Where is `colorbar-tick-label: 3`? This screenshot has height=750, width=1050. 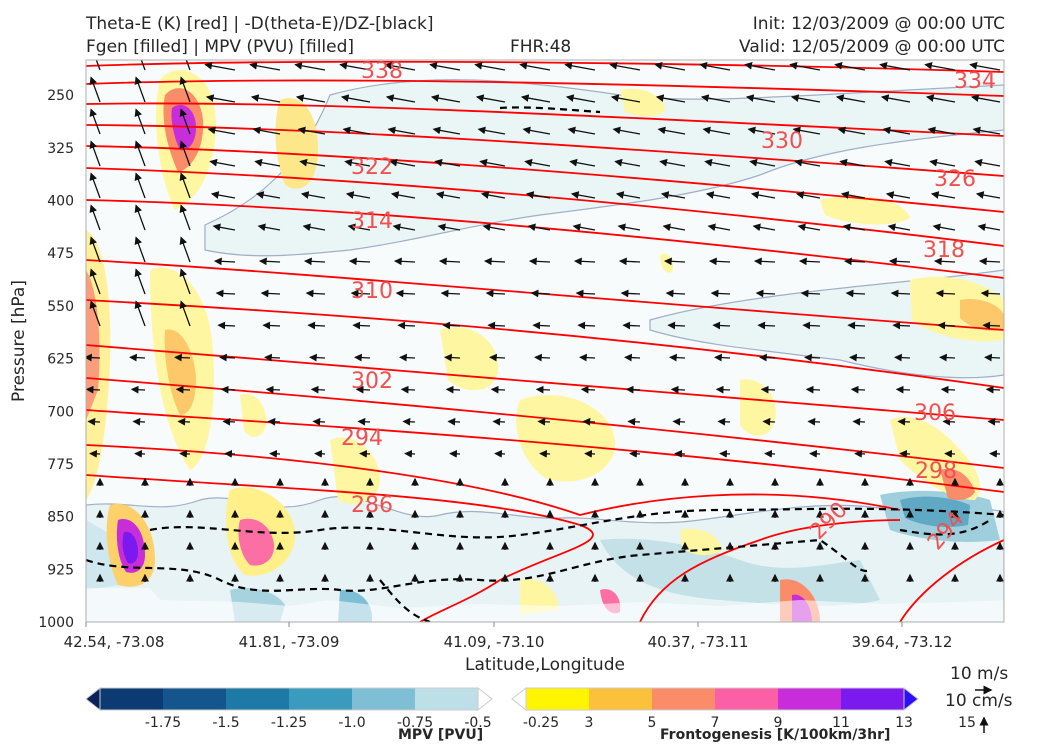
colorbar-tick-label: 3 is located at coordinates (589, 723).